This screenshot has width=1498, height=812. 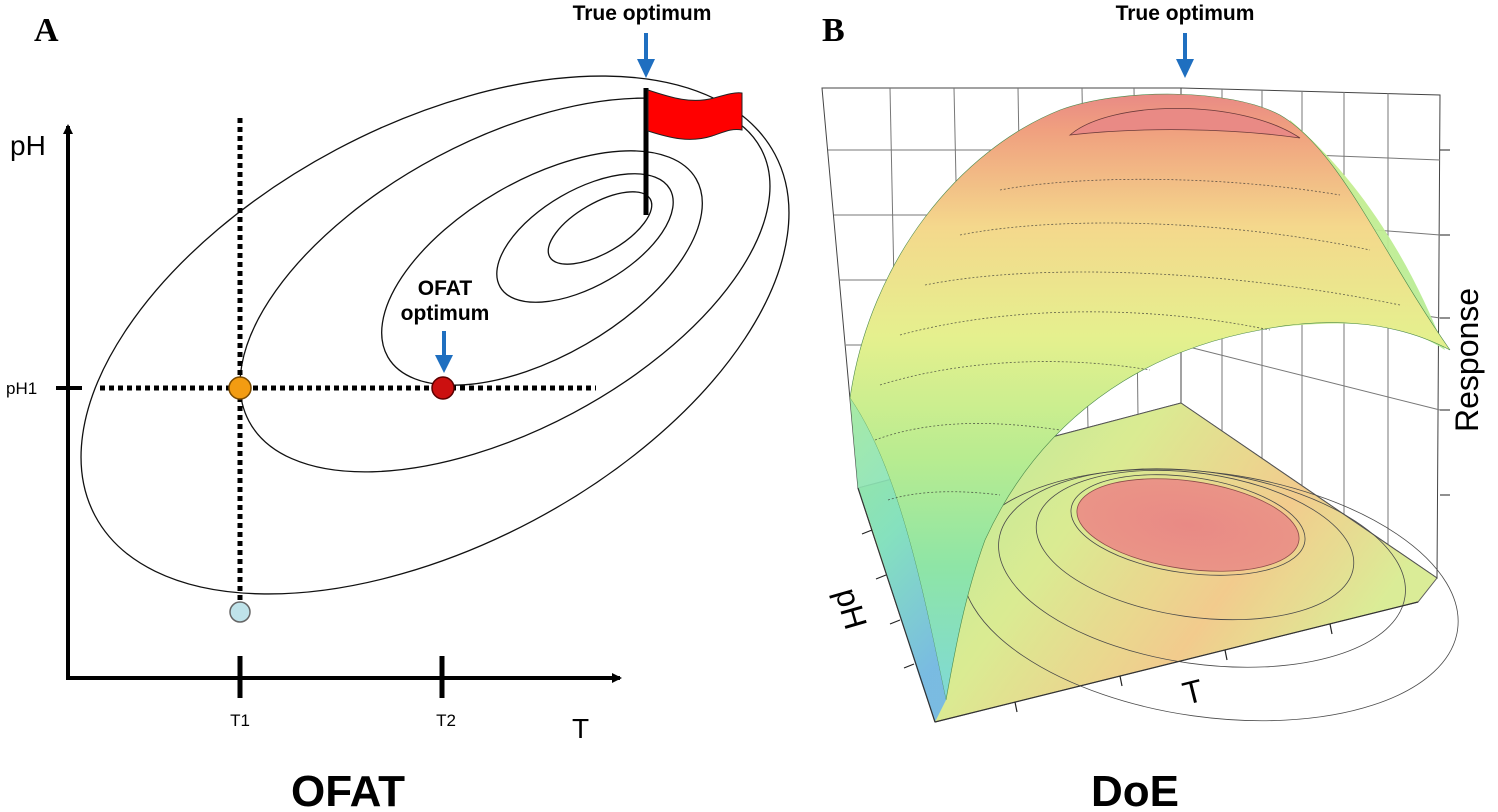 I want to click on ofat-optimum-arrow-icon, so click(x=444, y=352).